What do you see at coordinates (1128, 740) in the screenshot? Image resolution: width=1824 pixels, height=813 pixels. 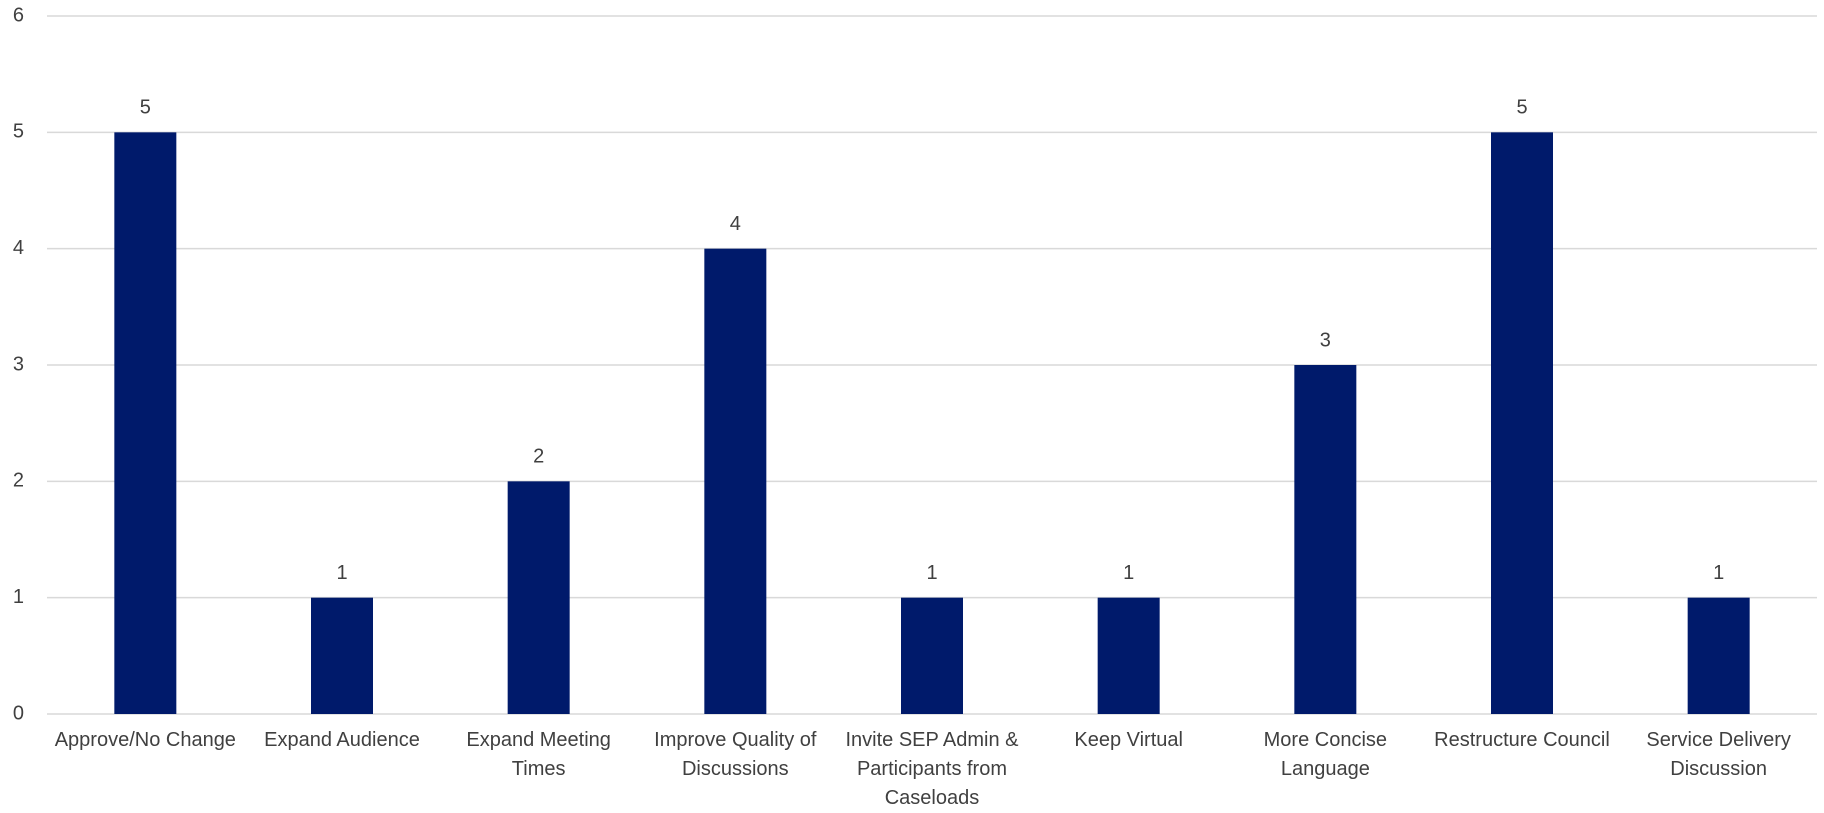 I see `x-tick-label: Keep Virtual` at bounding box center [1128, 740].